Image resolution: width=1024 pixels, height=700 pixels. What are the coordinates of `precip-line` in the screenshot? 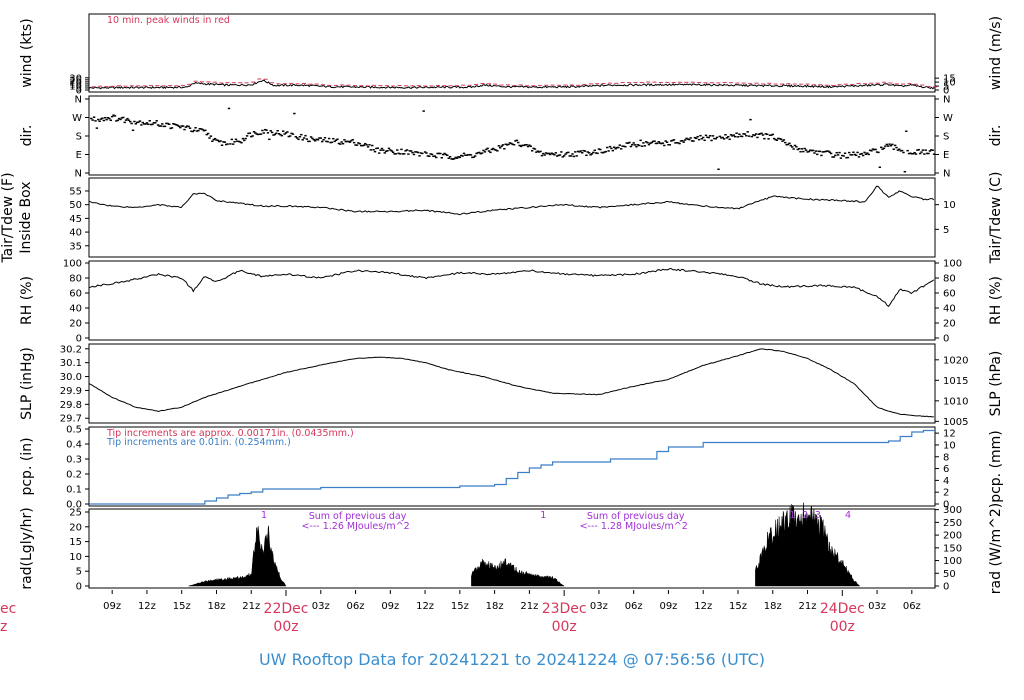 It's located at (512, 467).